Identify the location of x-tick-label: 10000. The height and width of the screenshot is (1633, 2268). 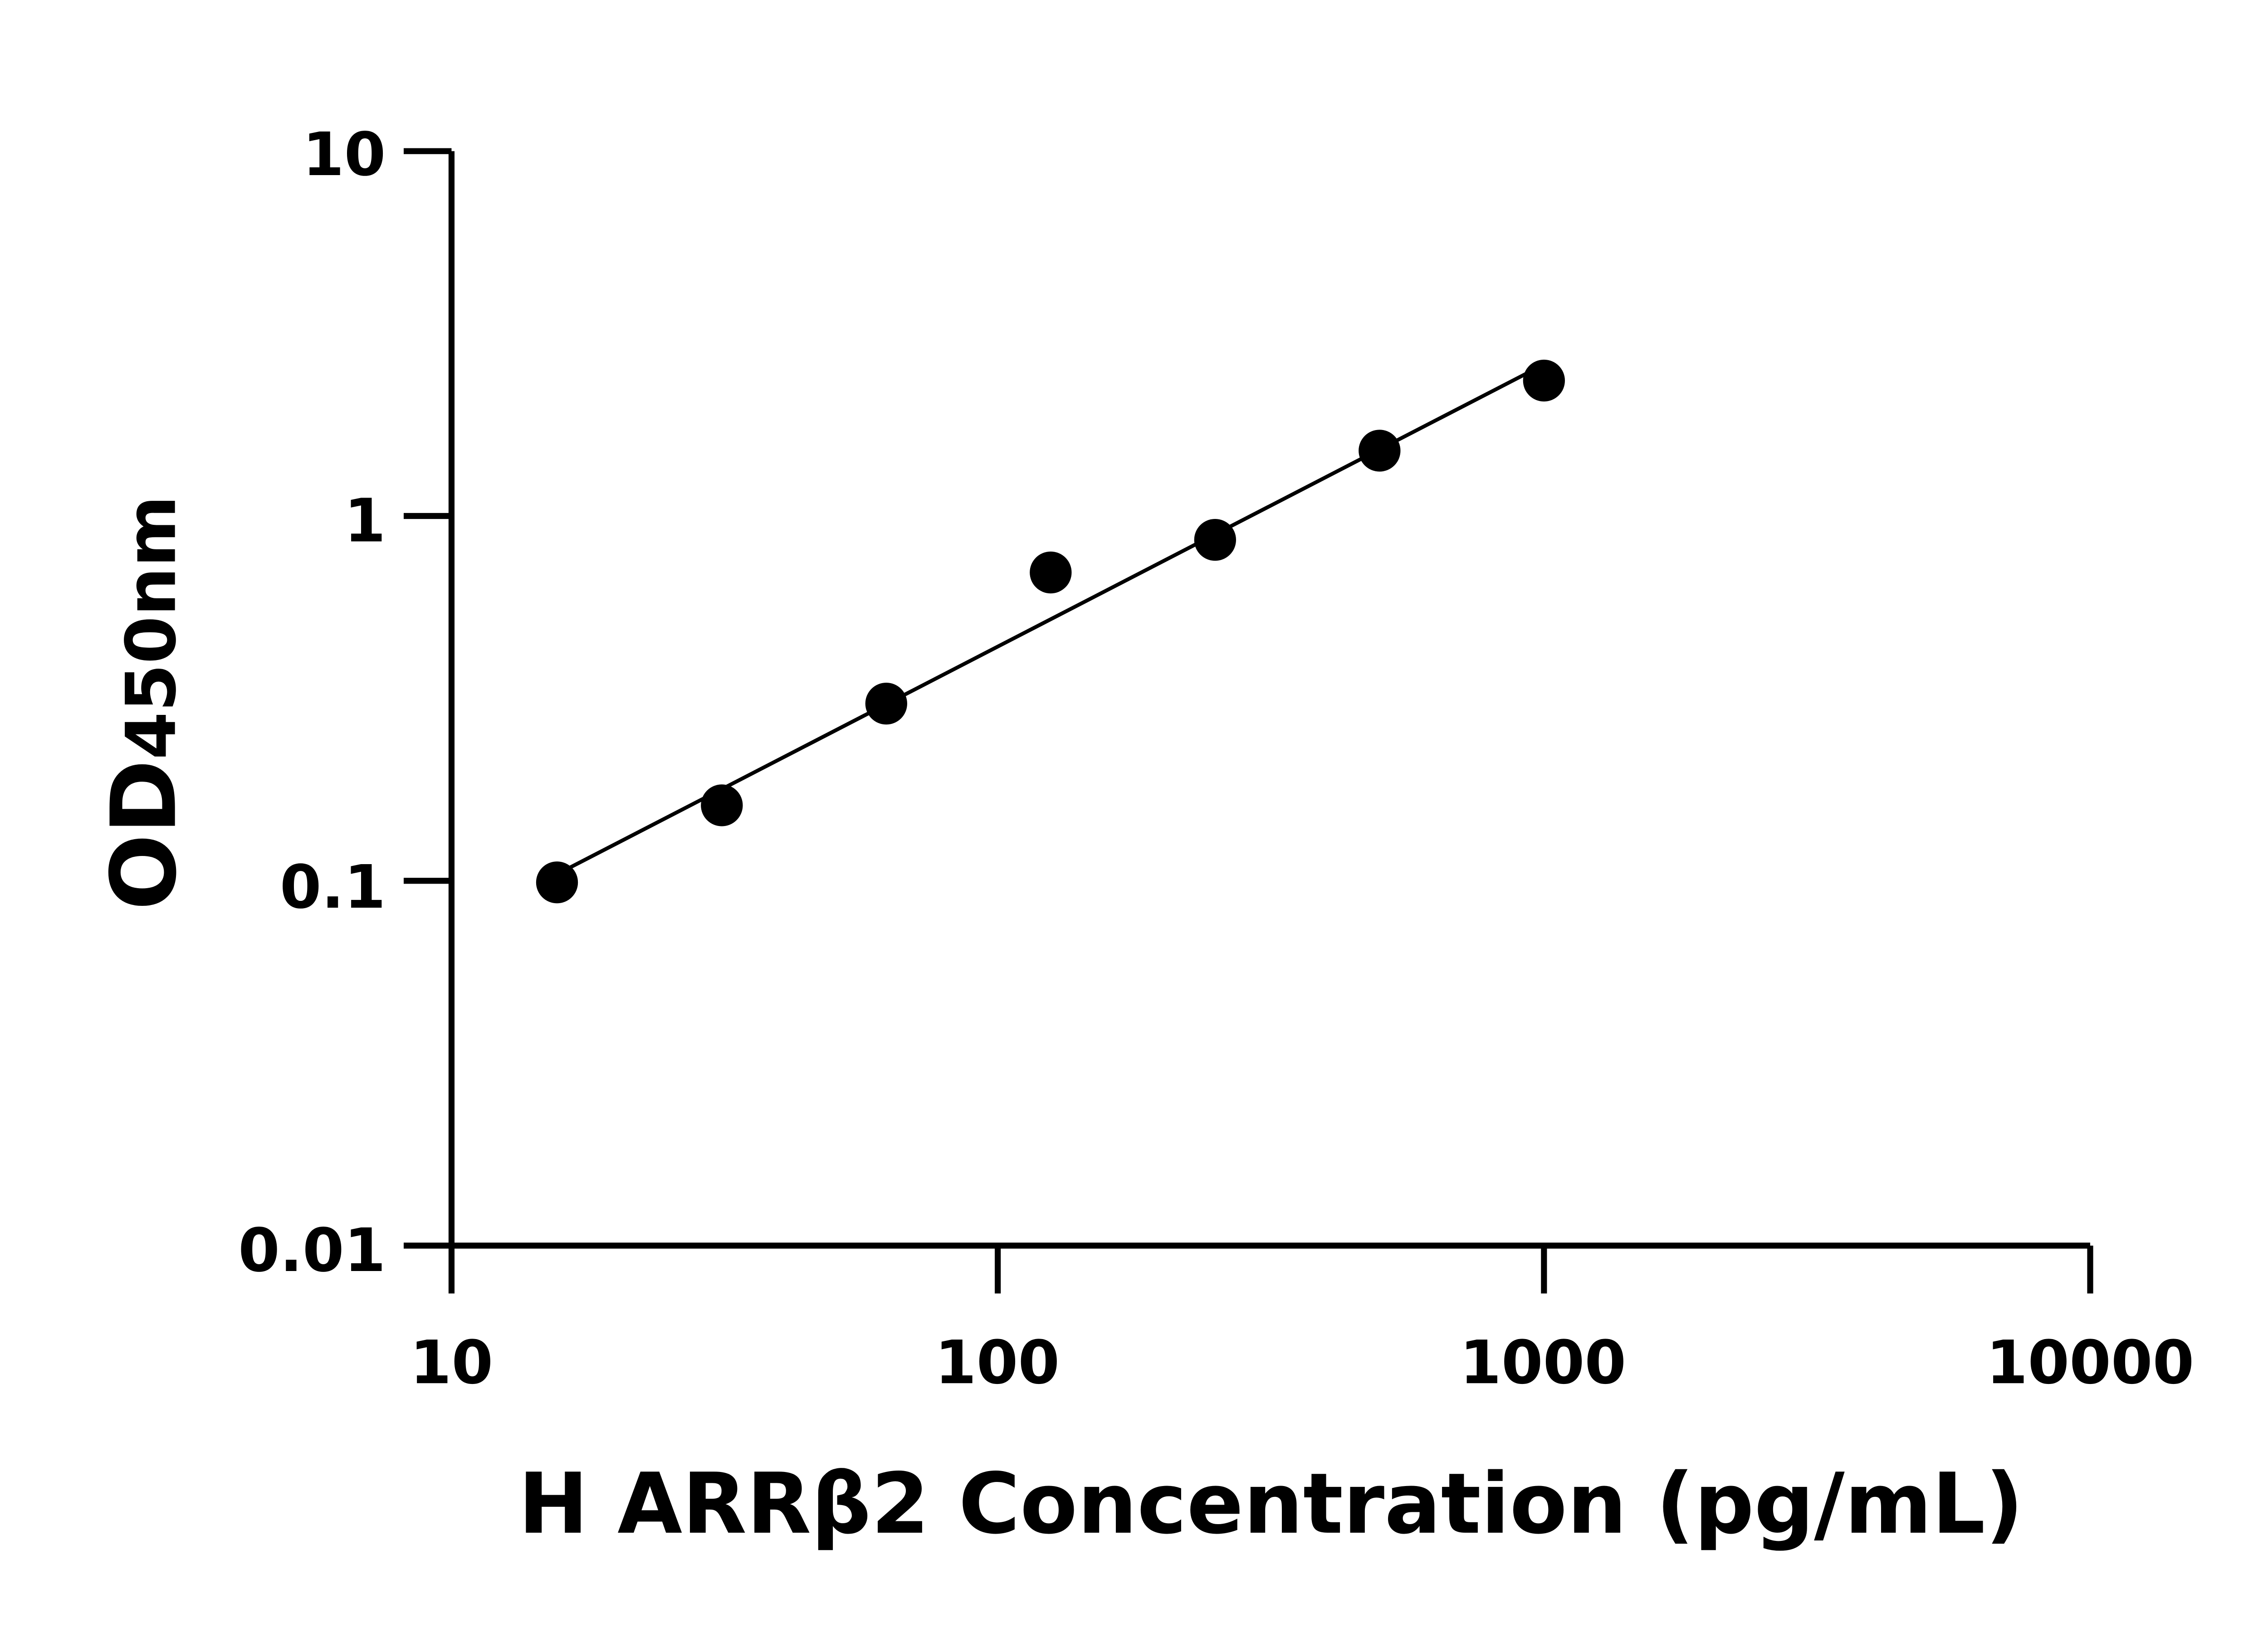
(2091, 1363).